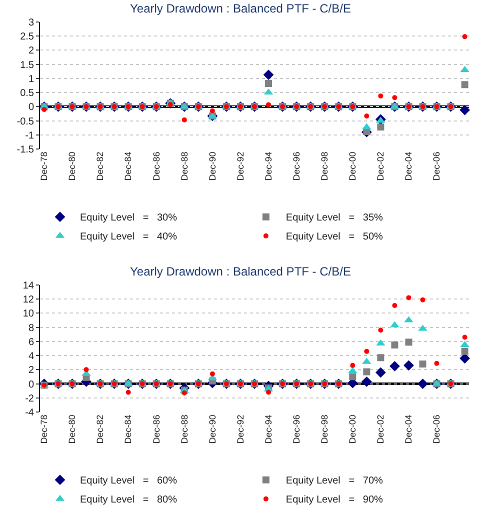  I want to click on y-tick-label: 0.5, so click(27, 94).